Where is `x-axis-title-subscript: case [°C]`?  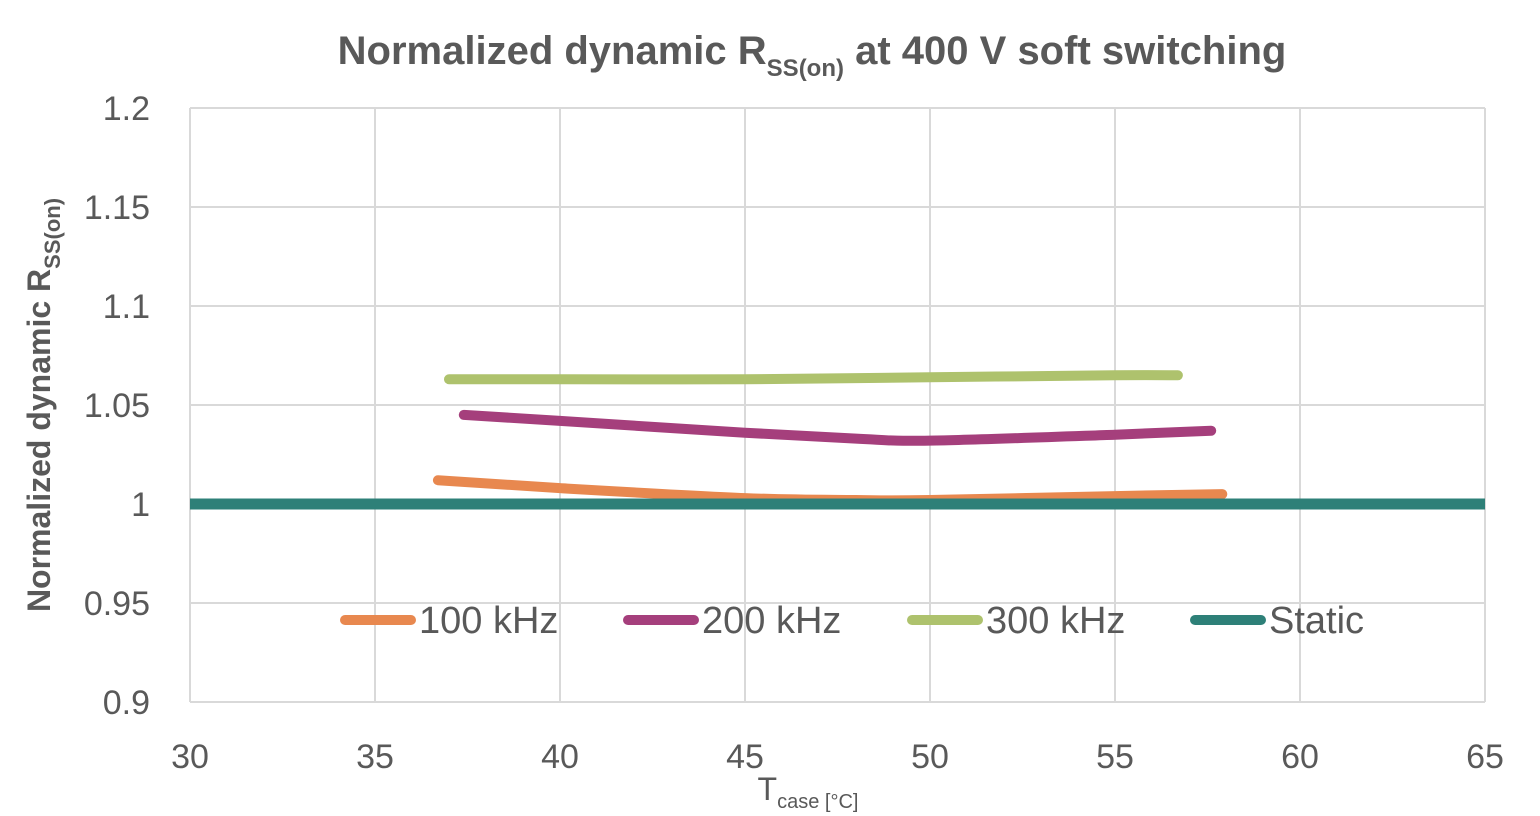 x-axis-title-subscript: case [°C] is located at coordinates (817, 802).